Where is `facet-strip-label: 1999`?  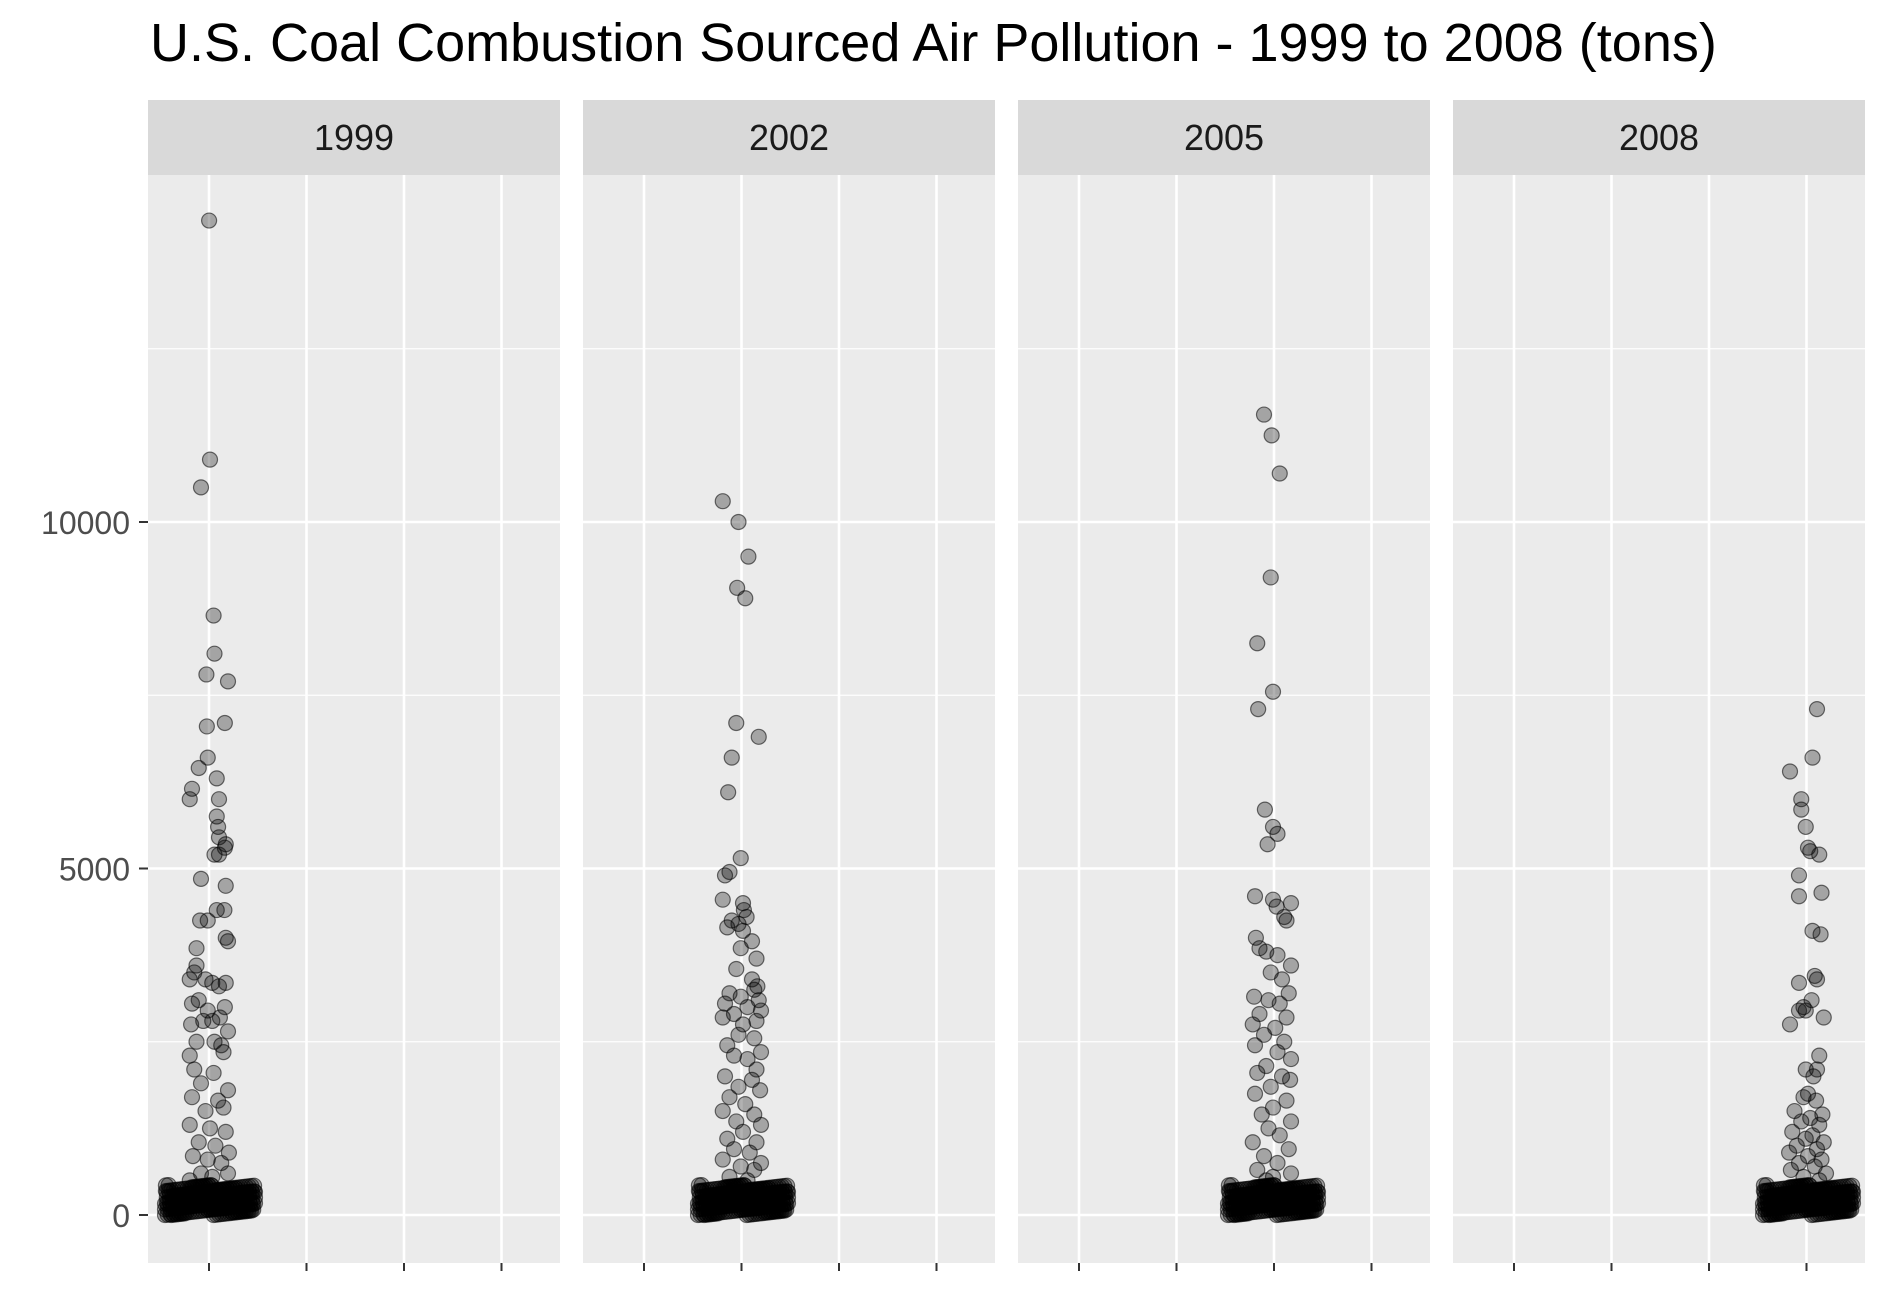 facet-strip-label: 1999 is located at coordinates (354, 137).